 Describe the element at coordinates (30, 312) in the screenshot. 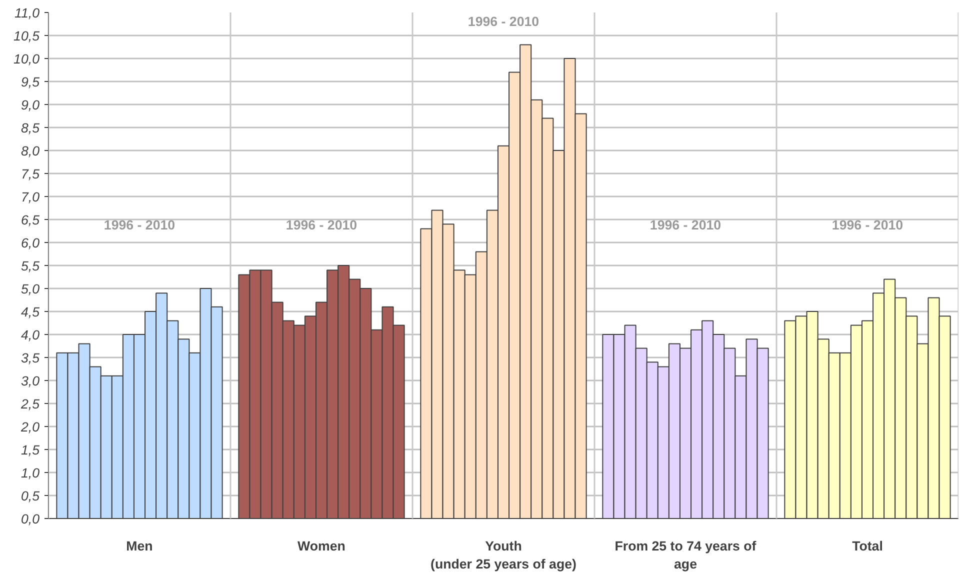

I see `y-tick-label: 4,5` at that location.